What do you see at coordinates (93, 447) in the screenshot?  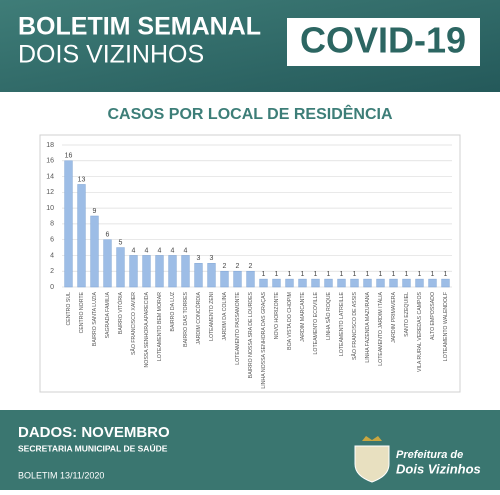 I see `footer-dept: SECRETARIA MUNICIPAL DE SAÚDE` at bounding box center [93, 447].